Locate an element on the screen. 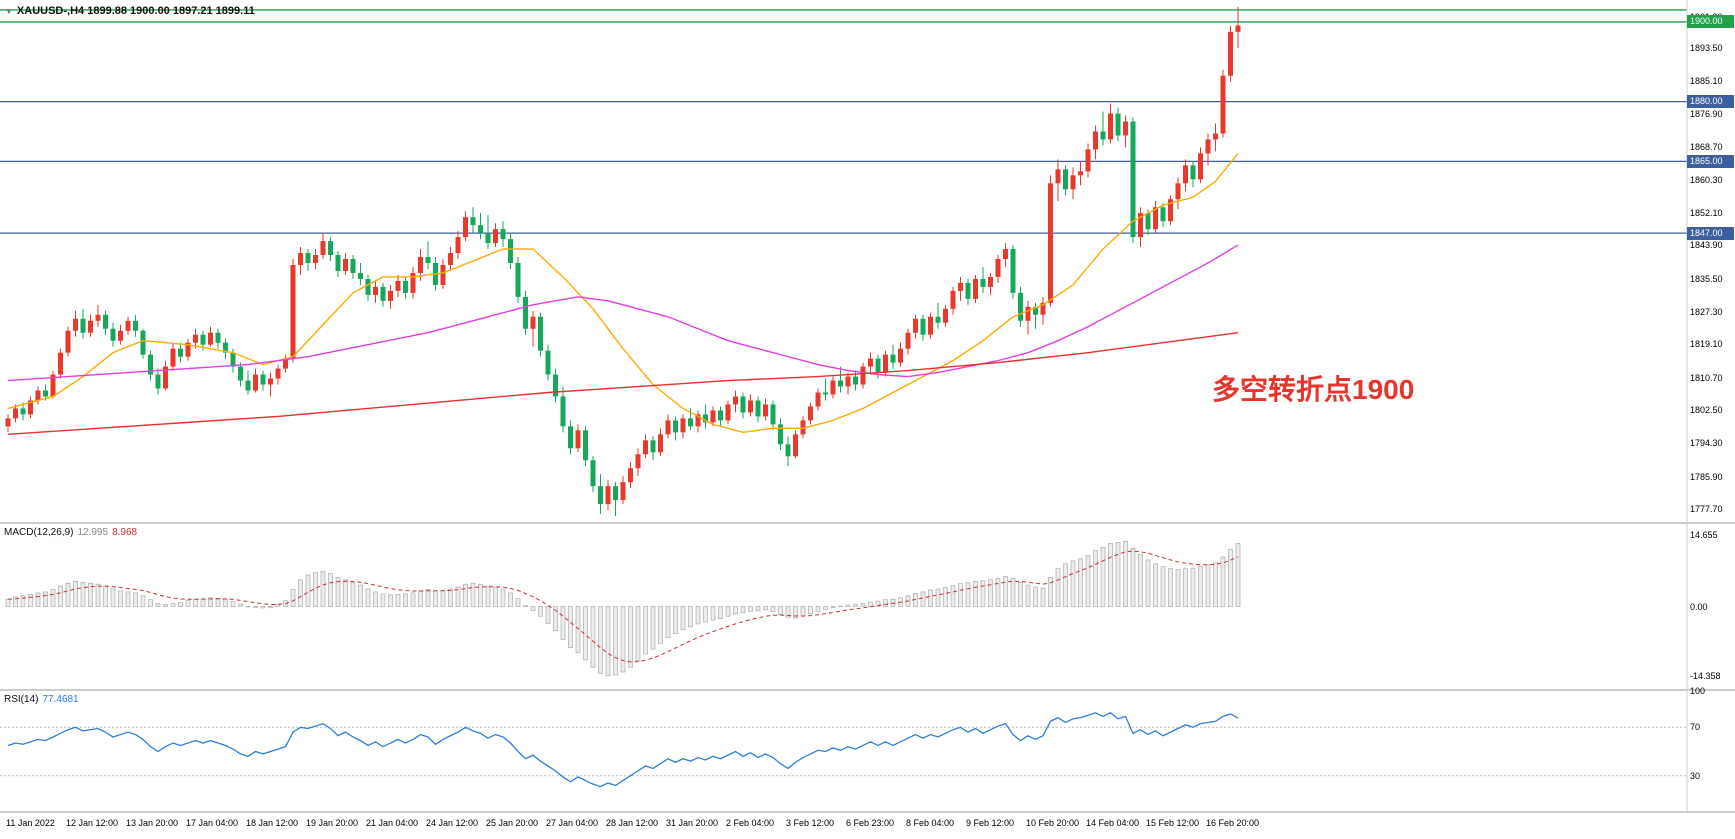  time-axis-label: 15 Feb 12:00 is located at coordinates (1173, 823).